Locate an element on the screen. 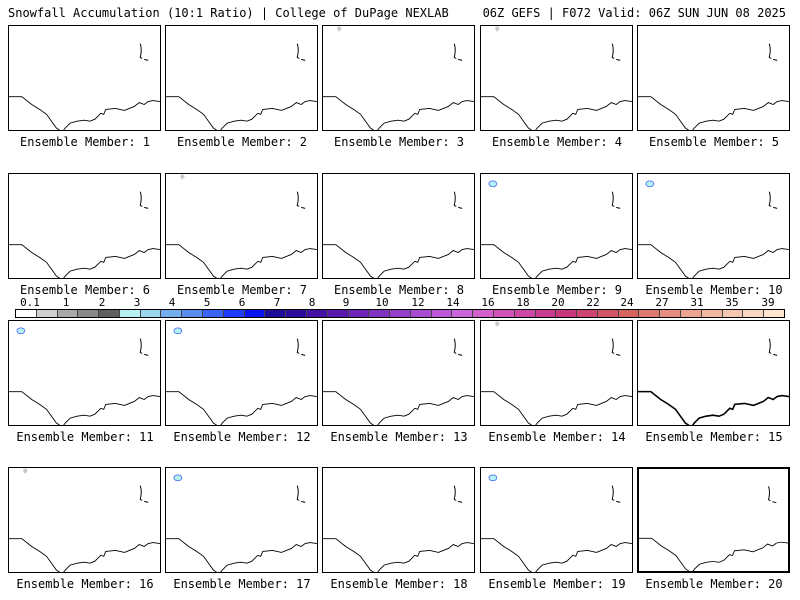 The image size is (800, 600). ensemble-member-label: Ensemble Member: 18 is located at coordinates (399, 584).